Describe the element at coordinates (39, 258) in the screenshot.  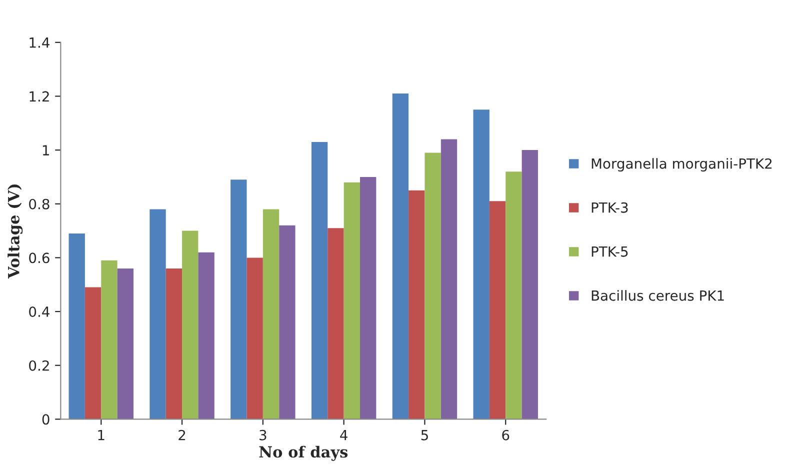
I see `y-tick-label: 0.6` at that location.